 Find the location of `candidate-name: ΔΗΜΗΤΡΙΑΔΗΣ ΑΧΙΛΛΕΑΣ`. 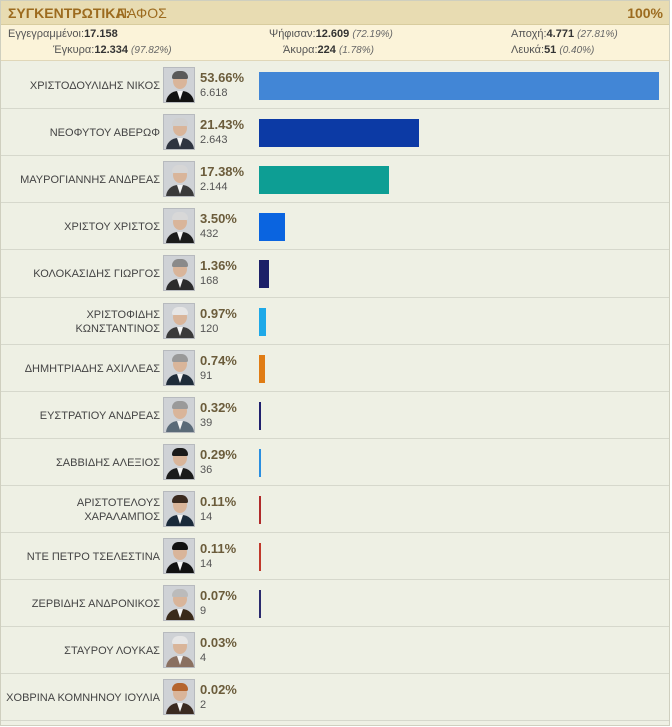

candidate-name: ΔΗΜΗΤΡΙΑΔΗΣ ΑΧΙΛΛΕΑΣ is located at coordinates (81, 369).